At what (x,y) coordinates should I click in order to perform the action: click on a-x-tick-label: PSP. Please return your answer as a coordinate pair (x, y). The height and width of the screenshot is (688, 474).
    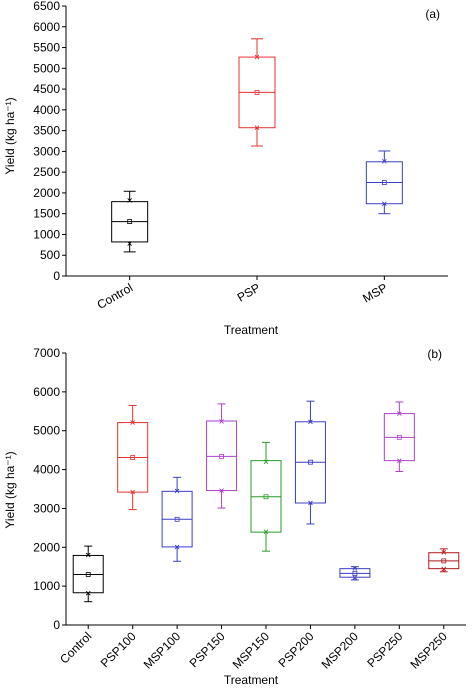
    Looking at the image, I should click on (249, 292).